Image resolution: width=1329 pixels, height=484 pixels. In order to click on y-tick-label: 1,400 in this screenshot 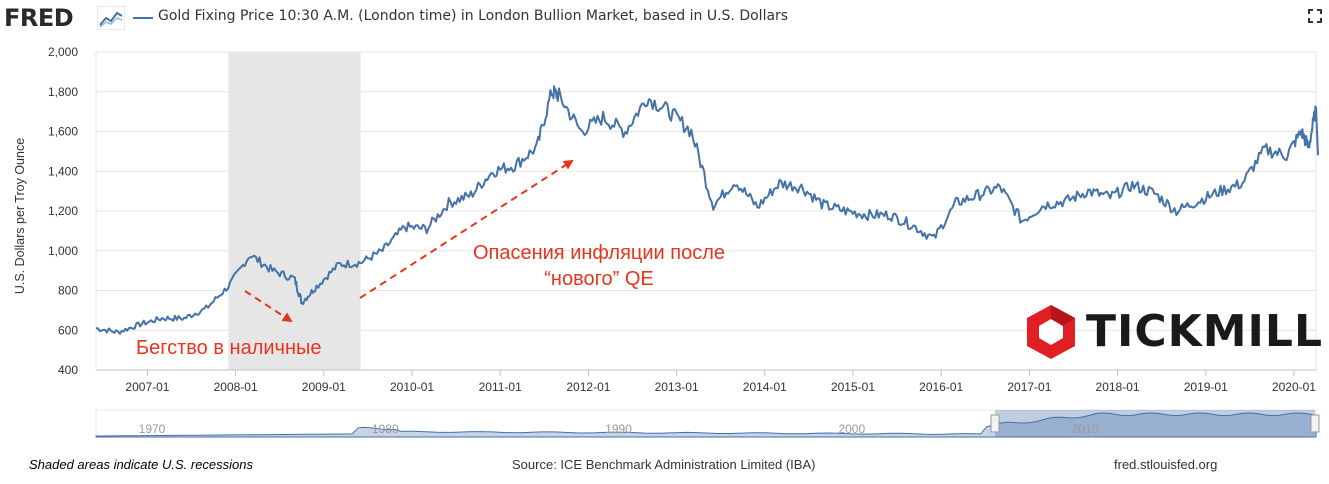, I will do `click(63, 171)`.